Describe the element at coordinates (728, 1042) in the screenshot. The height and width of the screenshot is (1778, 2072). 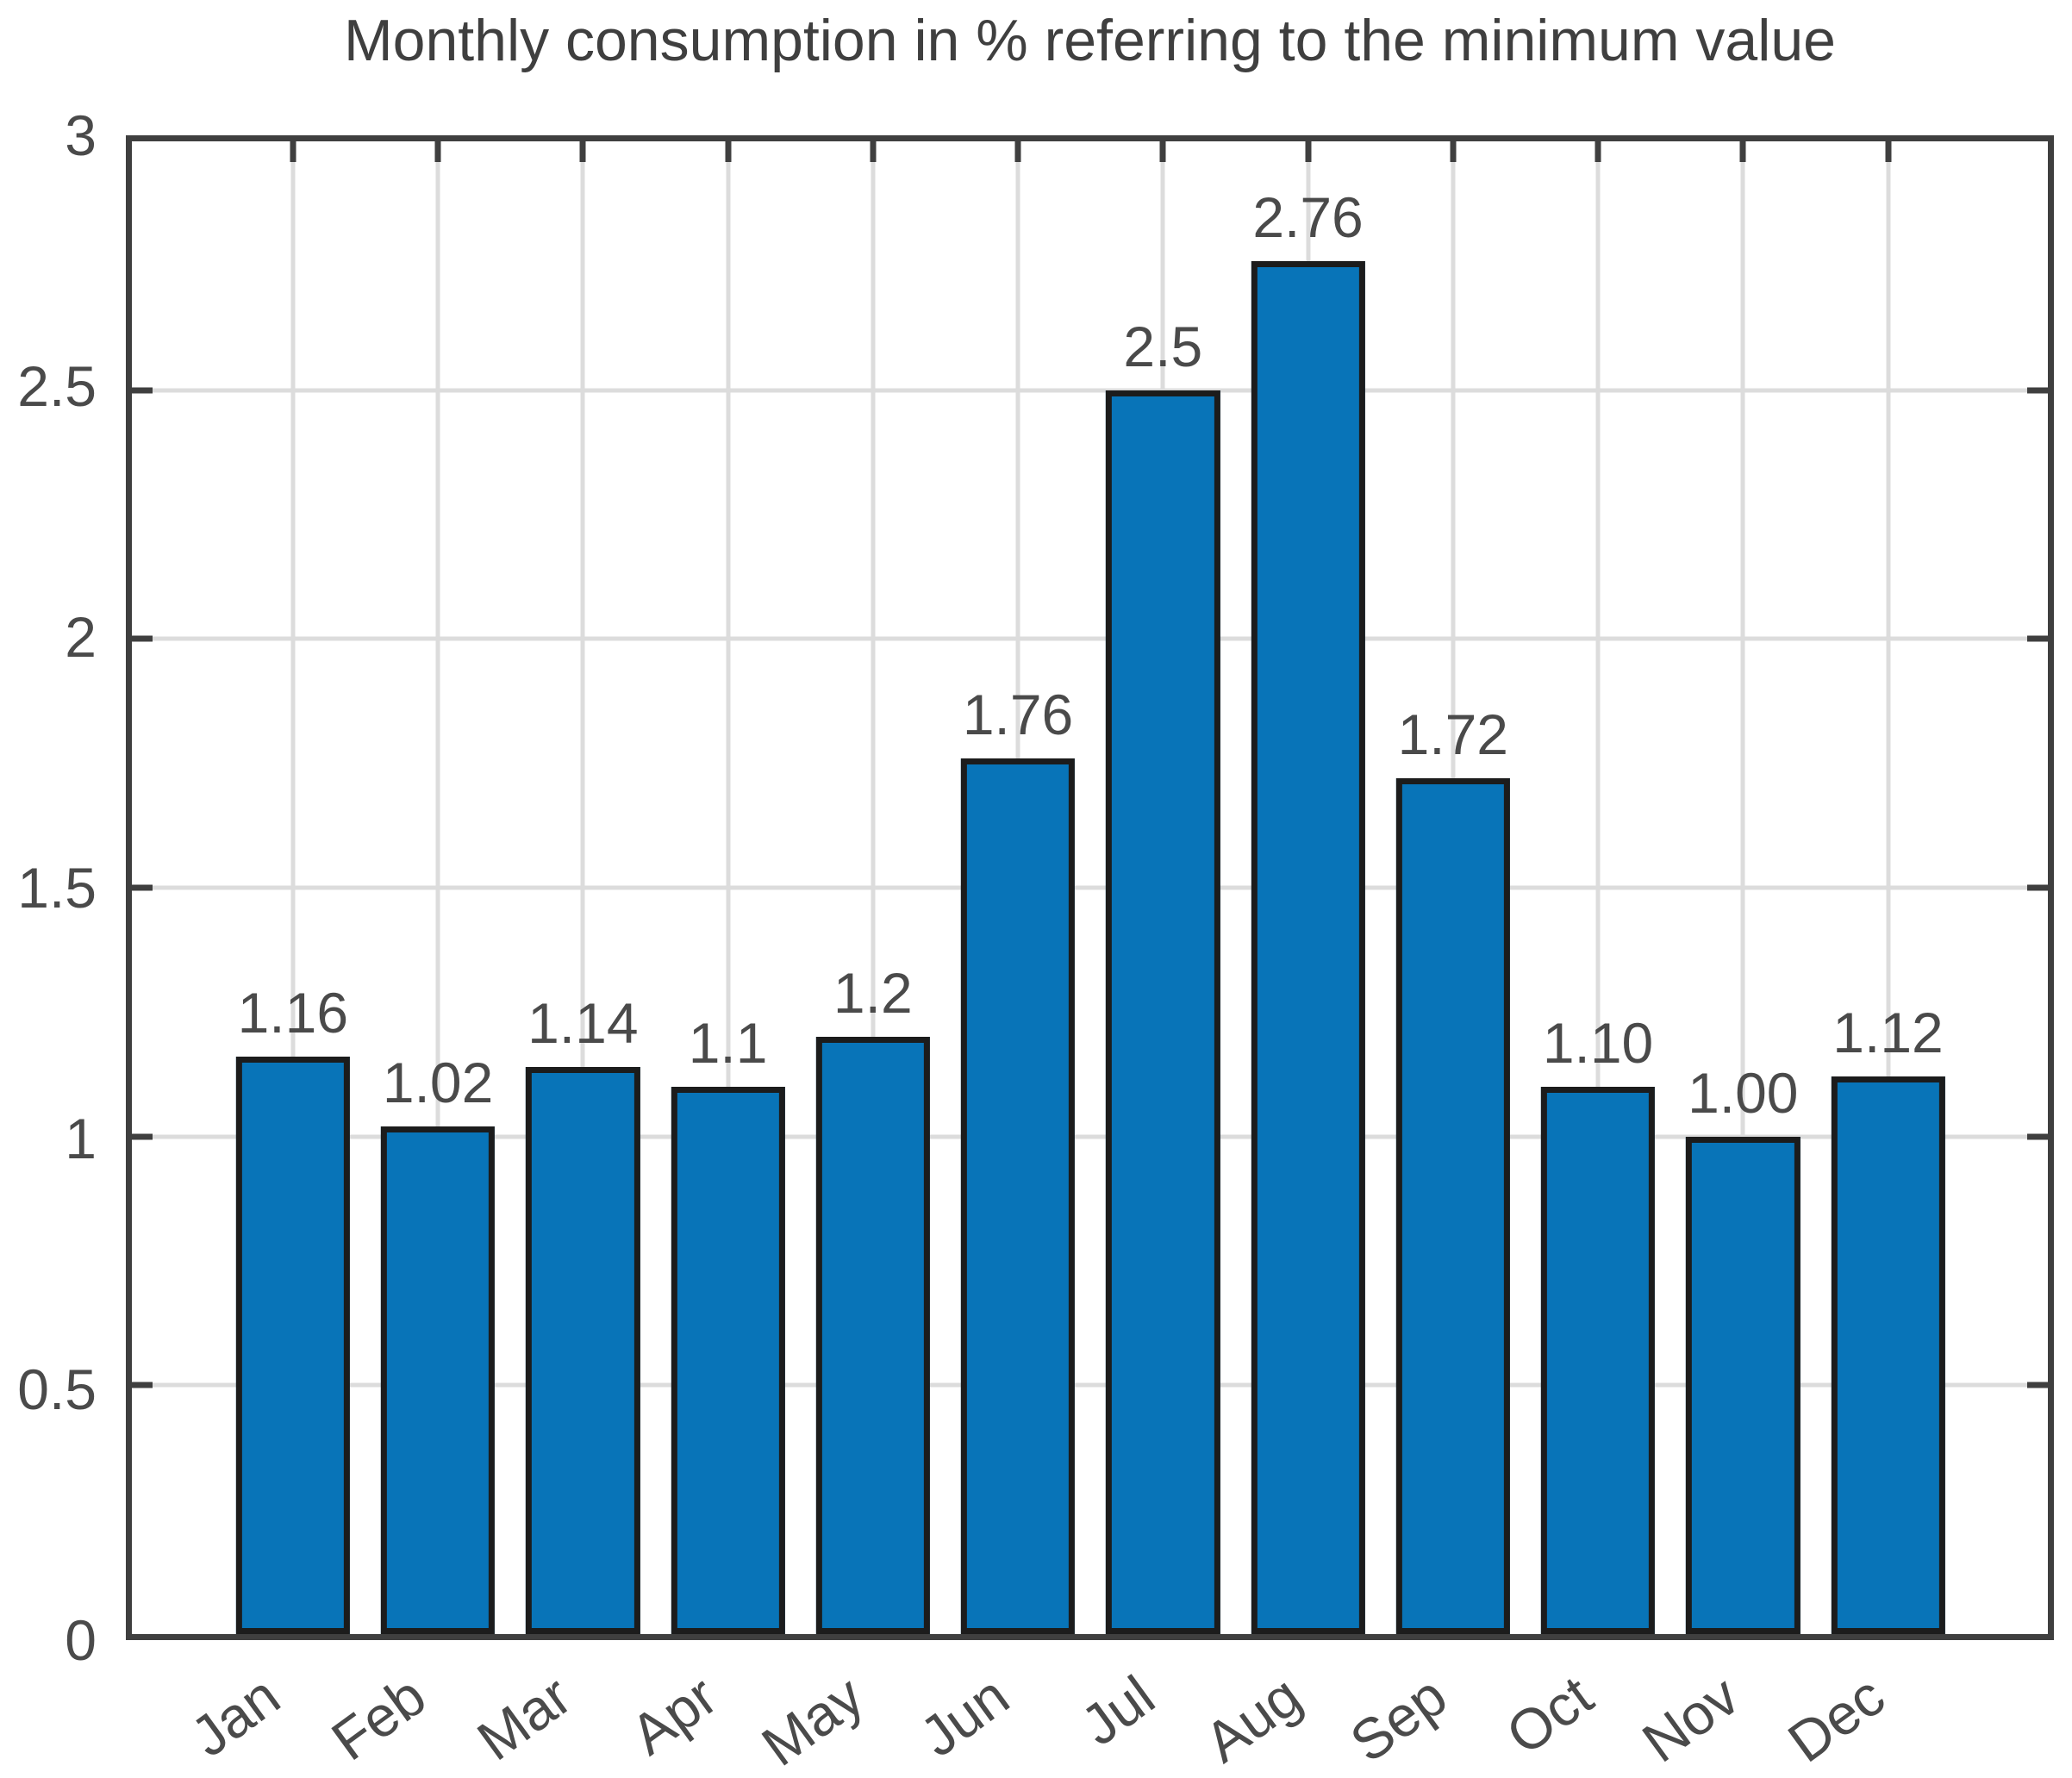
I see `value-label-apr: 1.1` at that location.